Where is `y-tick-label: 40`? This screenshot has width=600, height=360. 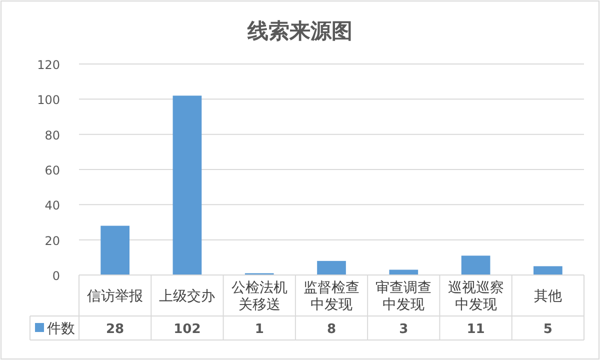
y-tick-label: 40 is located at coordinates (52, 205).